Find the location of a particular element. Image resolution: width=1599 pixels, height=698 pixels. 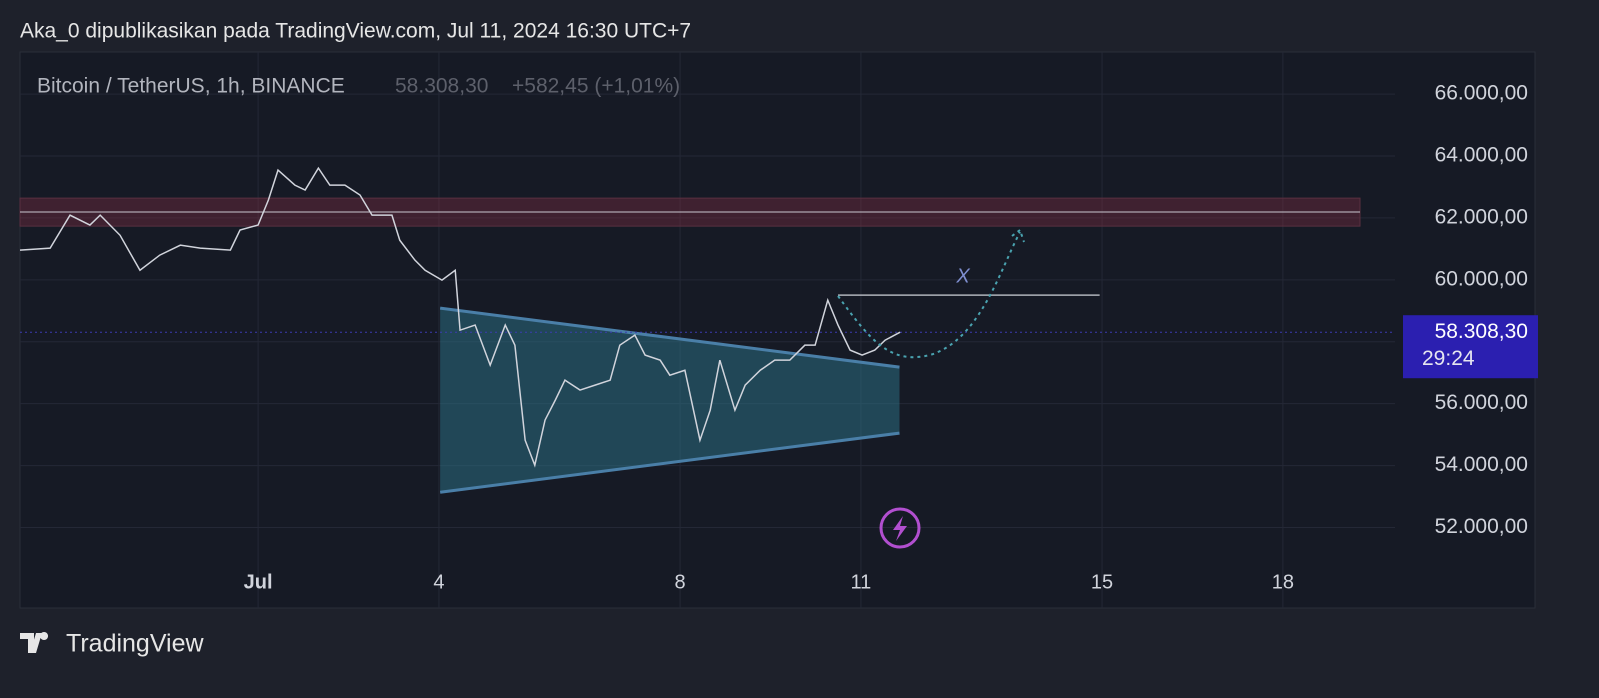

price-box is located at coordinates (1470, 347).